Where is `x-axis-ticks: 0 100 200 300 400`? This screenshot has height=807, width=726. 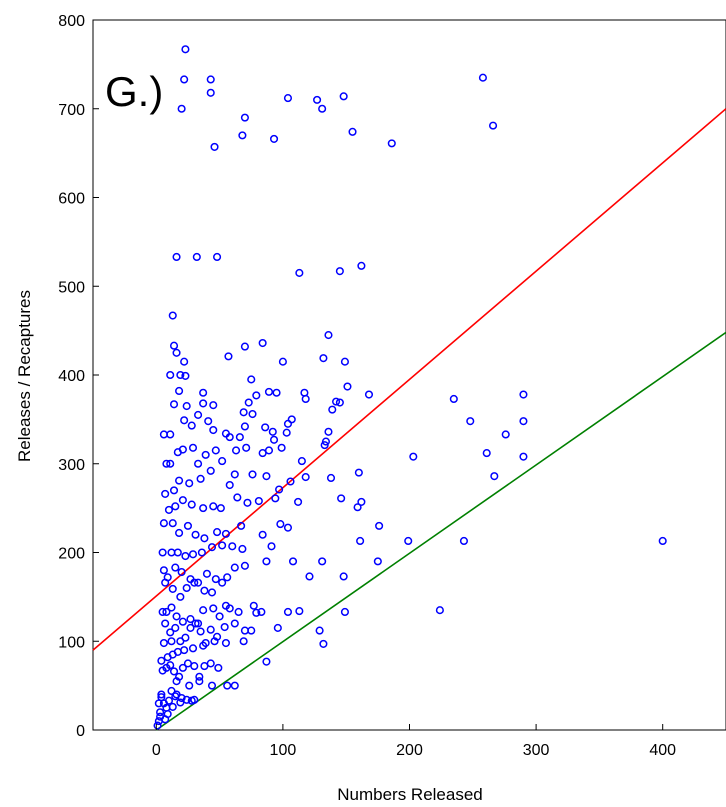
x-axis-ticks: 0 100 200 300 400 is located at coordinates (414, 741).